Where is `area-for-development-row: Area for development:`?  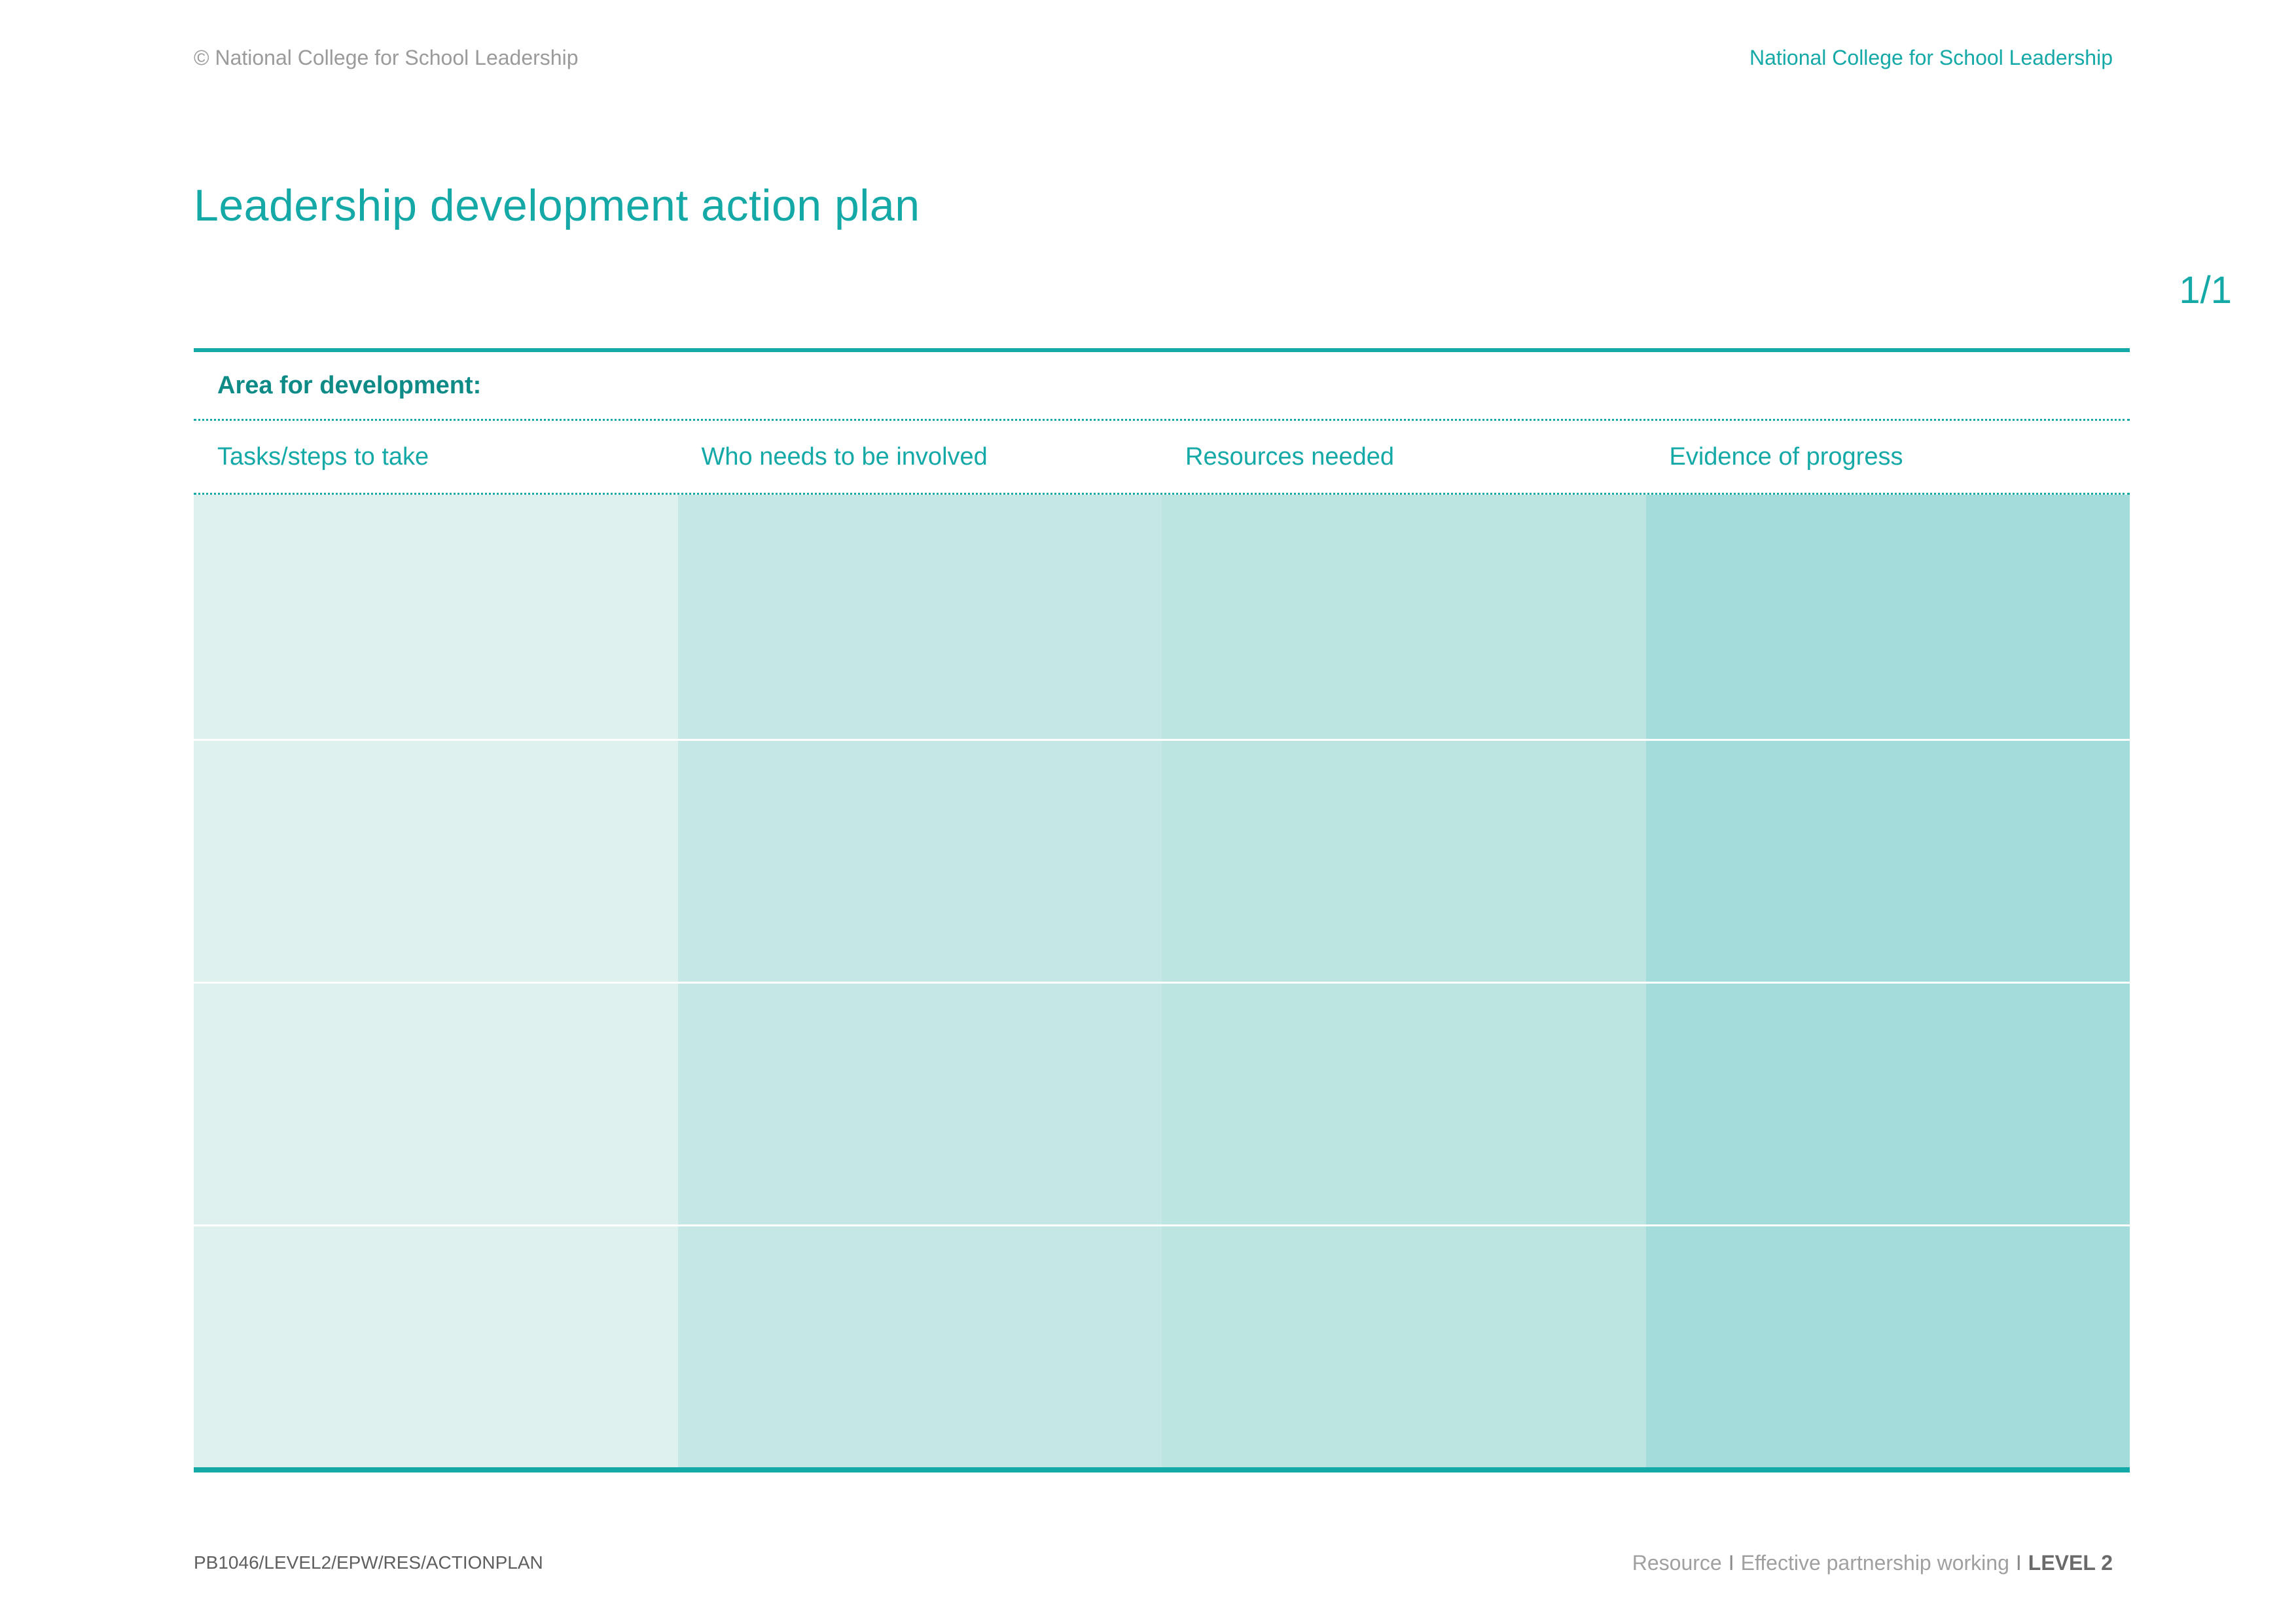
area-for-development-row: Area for development: is located at coordinates (1162, 386).